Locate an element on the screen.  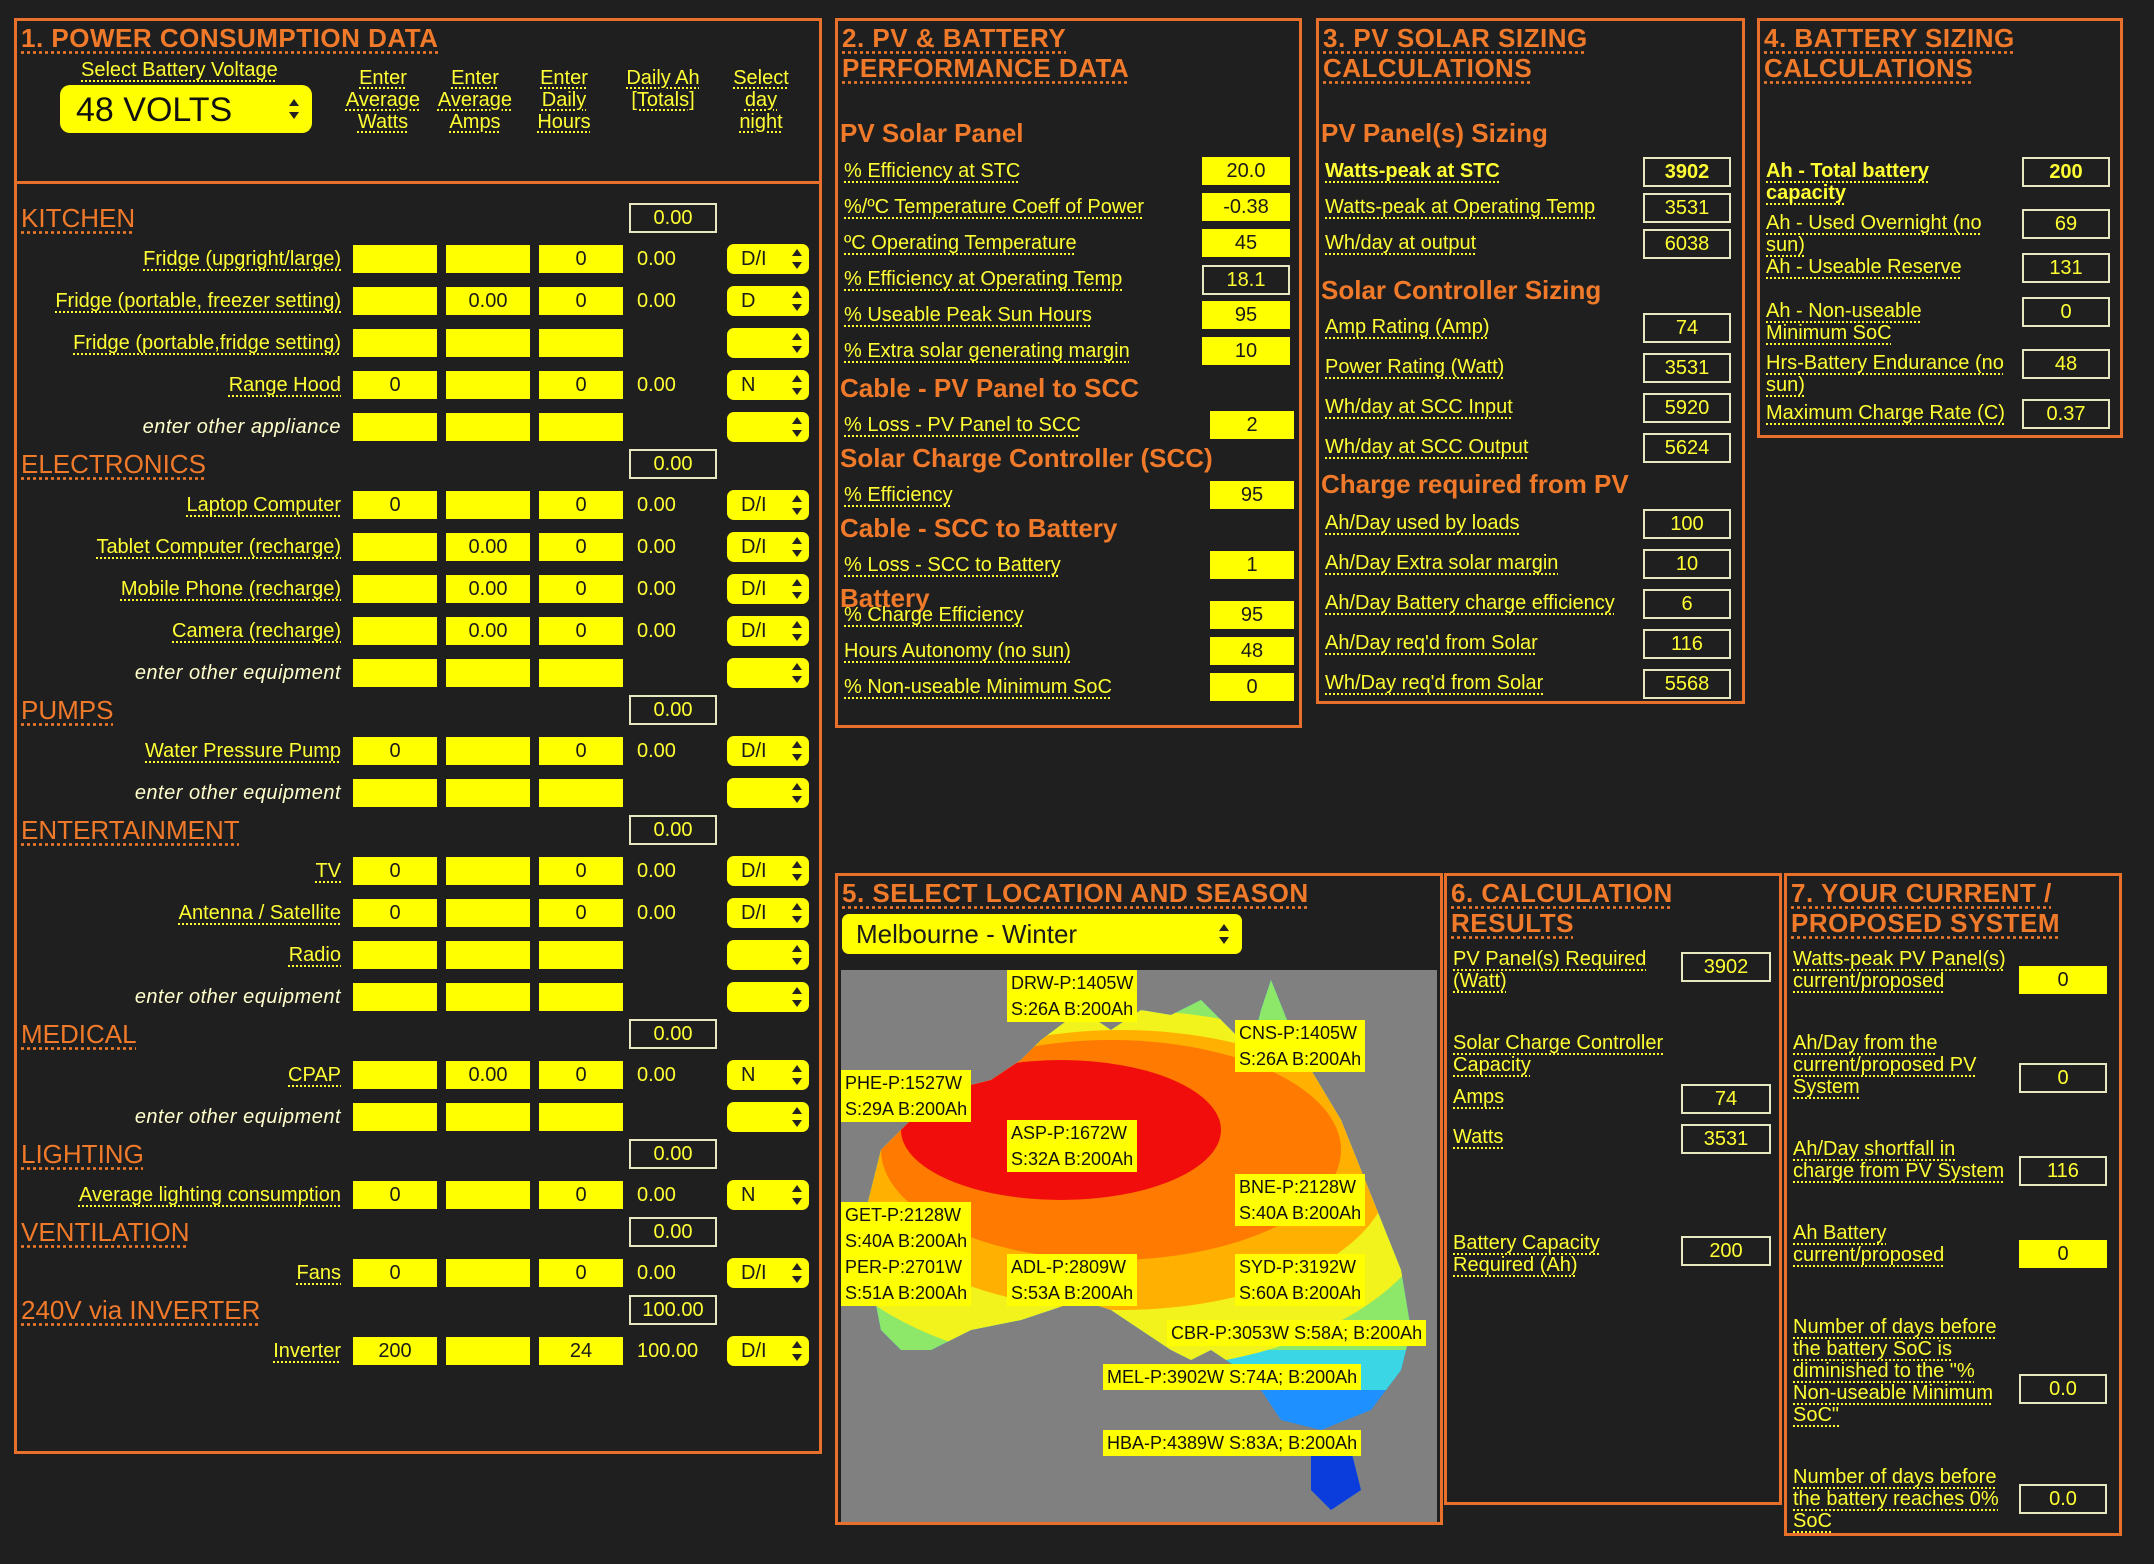
day-night-select-fridge_freezer: D is located at coordinates (768, 301).